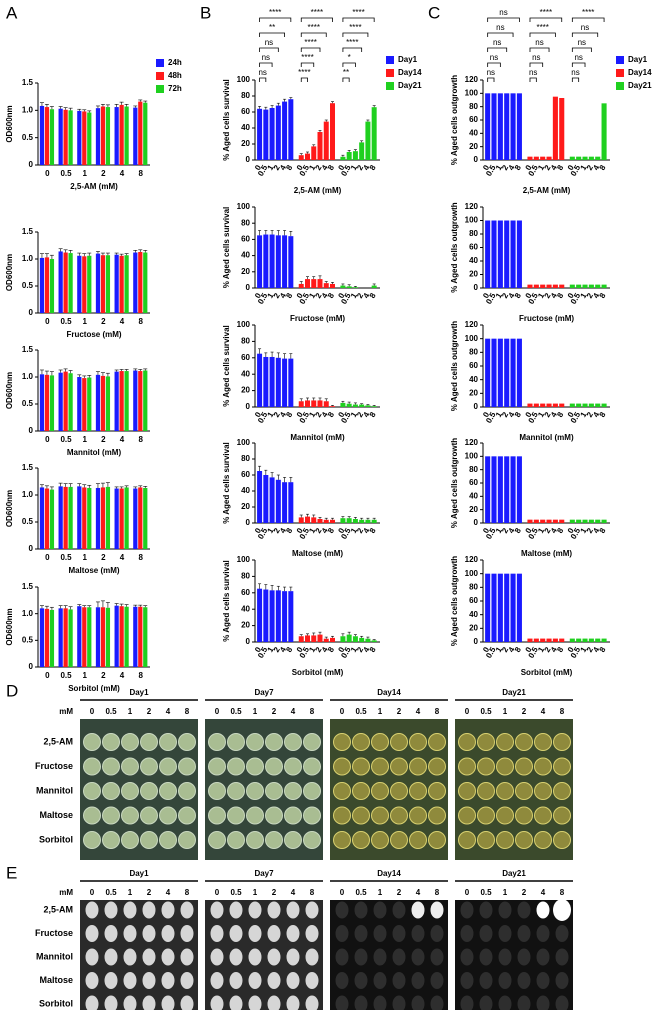 The image size is (655, 1010). Describe the element at coordinates (543, 892) in the screenshot. I see `concentration-label: 4` at that location.